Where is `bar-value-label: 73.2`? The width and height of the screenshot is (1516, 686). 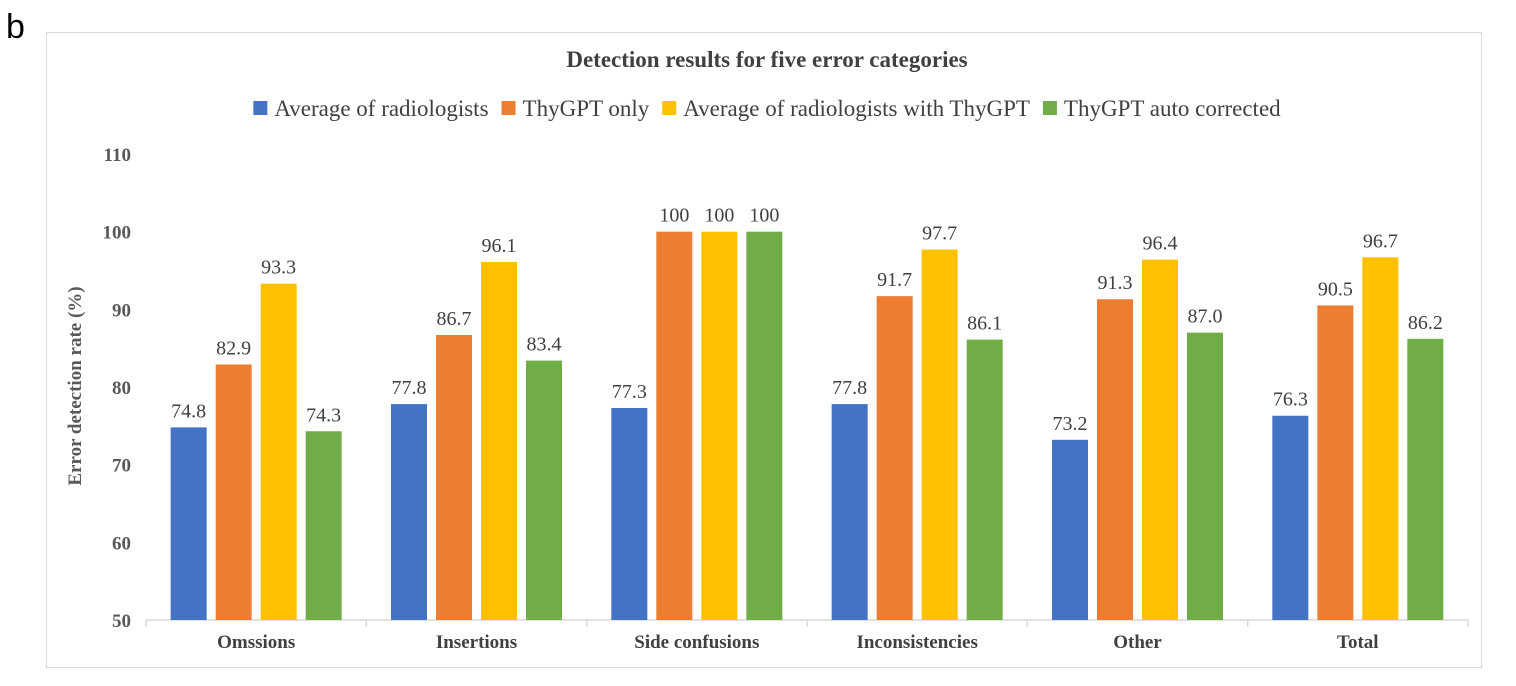
bar-value-label: 73.2 is located at coordinates (1070, 424).